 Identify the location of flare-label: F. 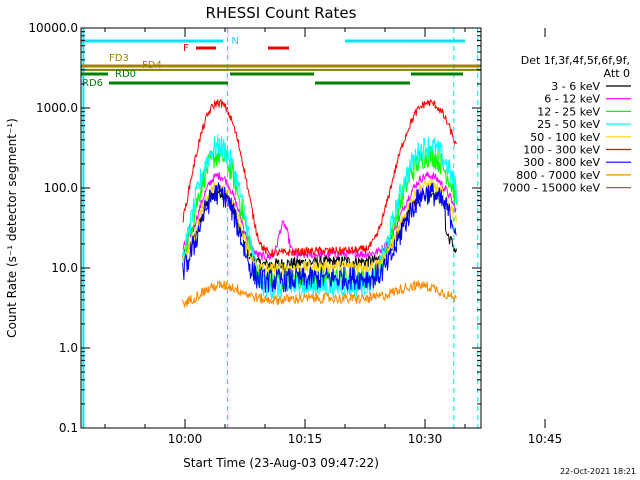
(186, 48).